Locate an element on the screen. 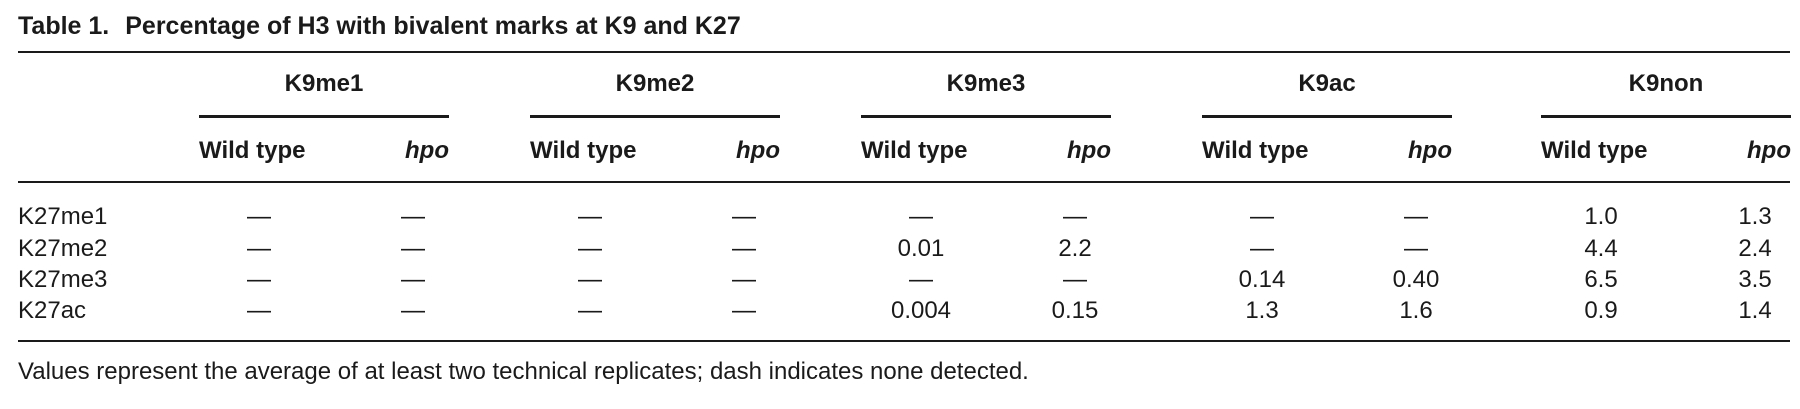 This screenshot has width=1800, height=409. row-label-k27me2: K27me2 is located at coordinates (63, 248).